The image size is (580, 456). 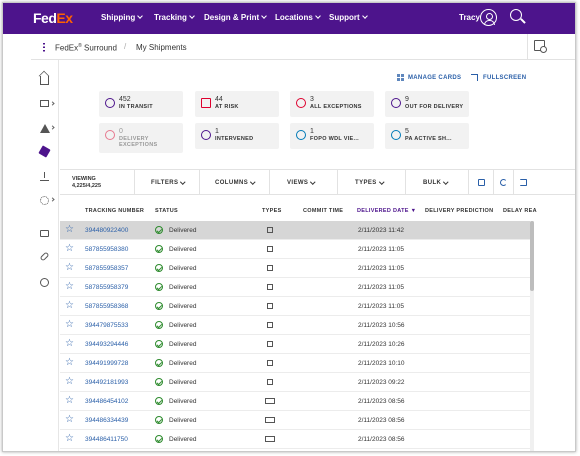 I want to click on tracking-number-link: 587855958357, so click(x=107, y=268).